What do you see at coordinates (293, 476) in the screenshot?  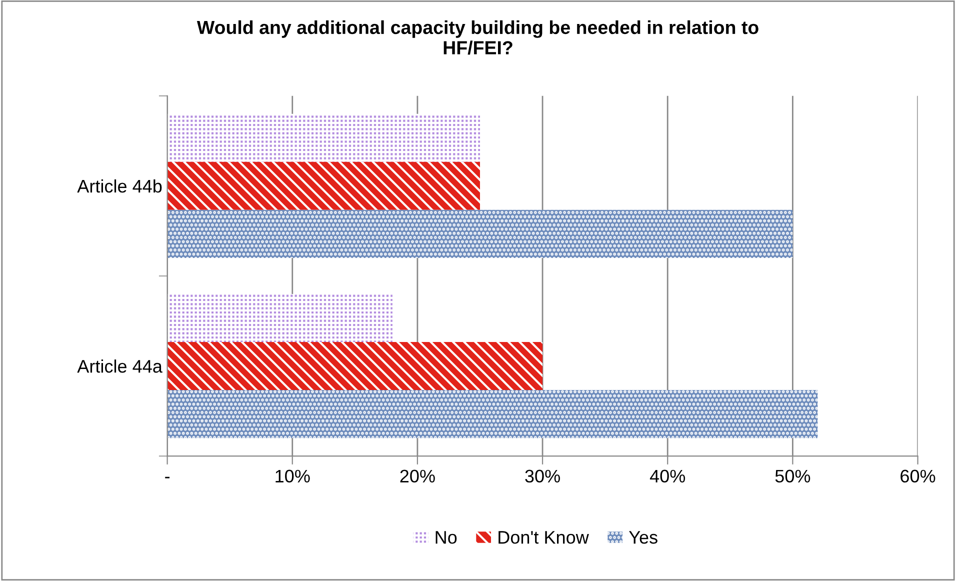 I see `x-tick-label: 10%` at bounding box center [293, 476].